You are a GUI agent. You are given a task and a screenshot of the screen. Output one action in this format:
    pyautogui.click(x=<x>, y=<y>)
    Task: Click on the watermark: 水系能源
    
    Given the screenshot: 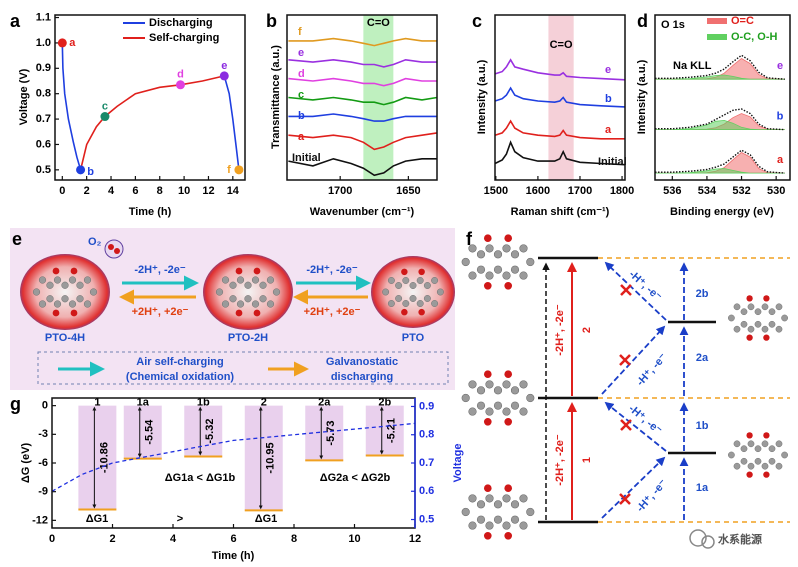 What is the action you would take?
    pyautogui.click(x=740, y=539)
    